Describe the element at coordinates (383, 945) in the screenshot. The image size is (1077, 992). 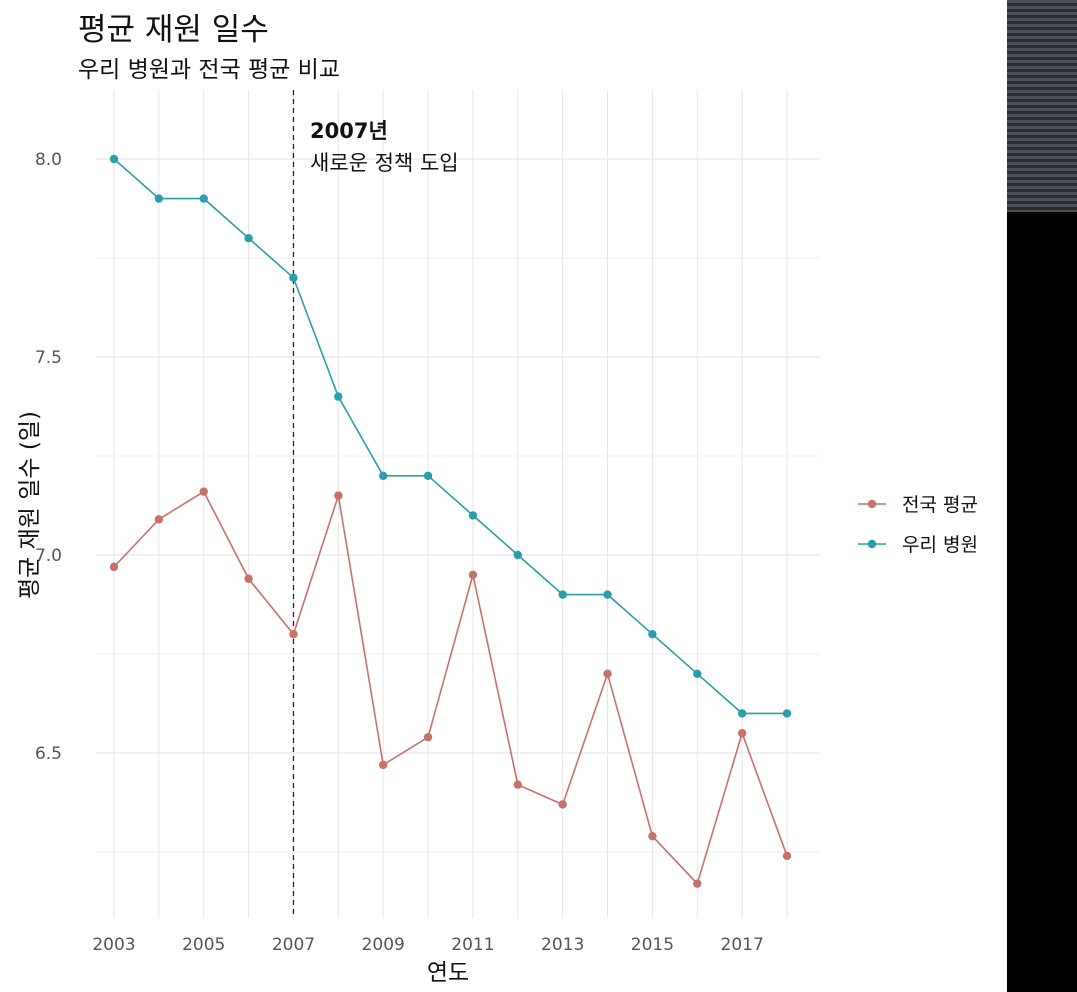
I see `x-tick-label: 2009` at that location.